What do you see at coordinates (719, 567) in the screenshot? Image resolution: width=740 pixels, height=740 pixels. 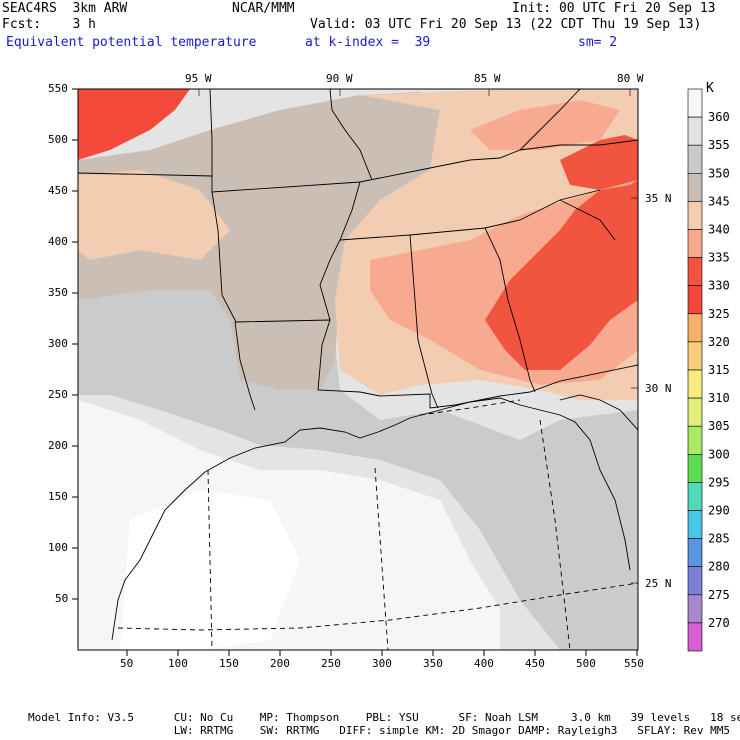 I see `colorbar-label: 280` at bounding box center [719, 567].